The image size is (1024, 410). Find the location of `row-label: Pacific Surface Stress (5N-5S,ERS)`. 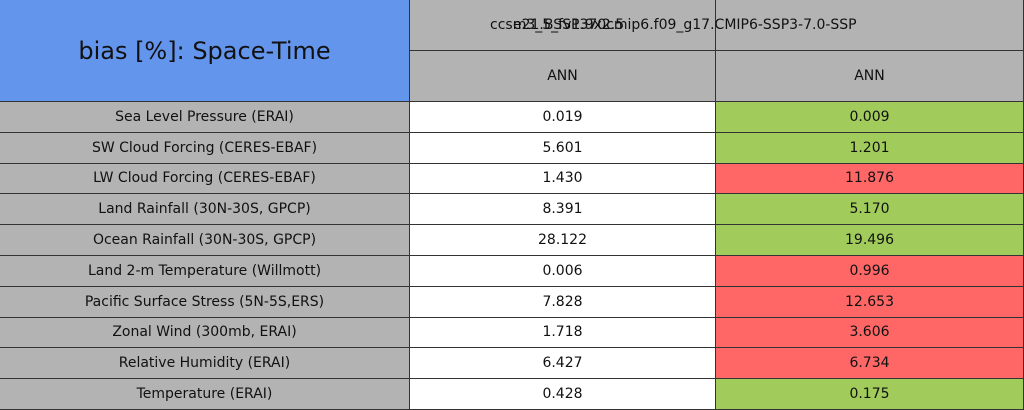

row-label: Pacific Surface Stress (5N-5S,ERS) is located at coordinates (205, 302).